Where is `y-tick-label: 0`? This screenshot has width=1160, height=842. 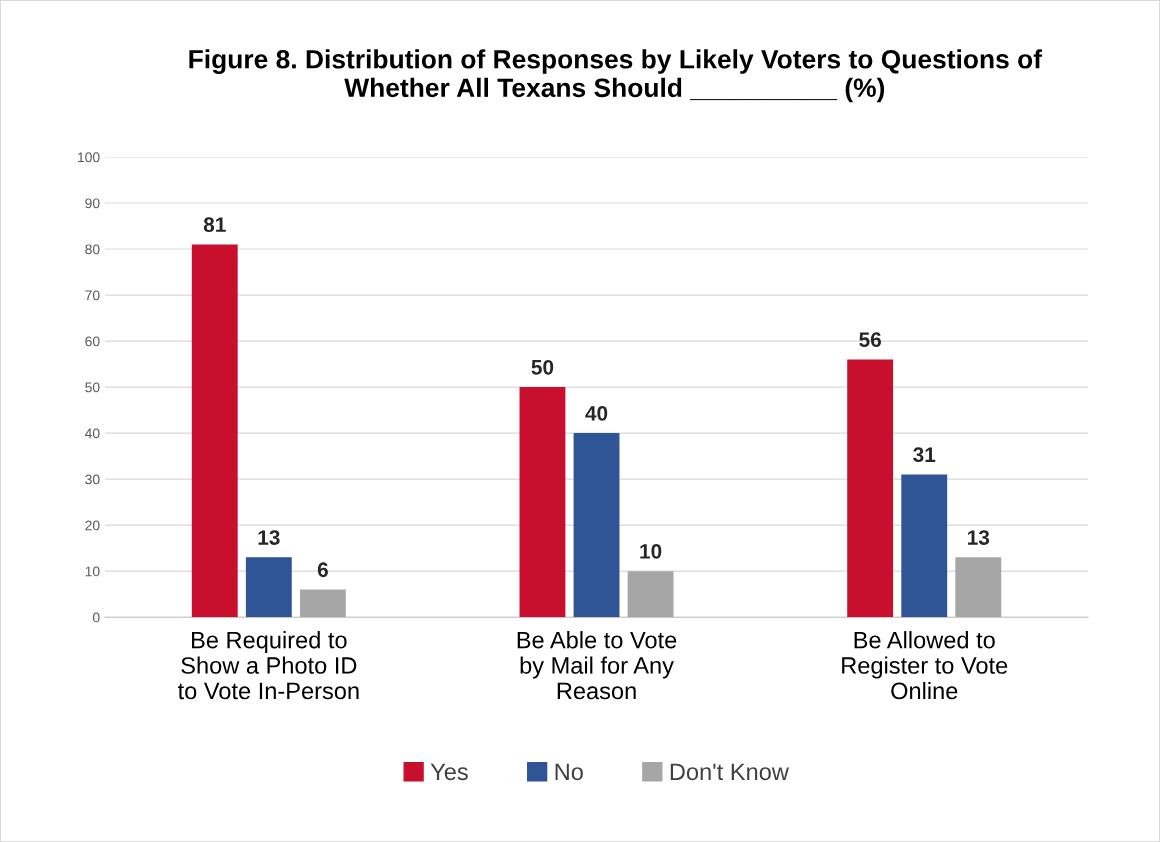 y-tick-label: 0 is located at coordinates (96, 617).